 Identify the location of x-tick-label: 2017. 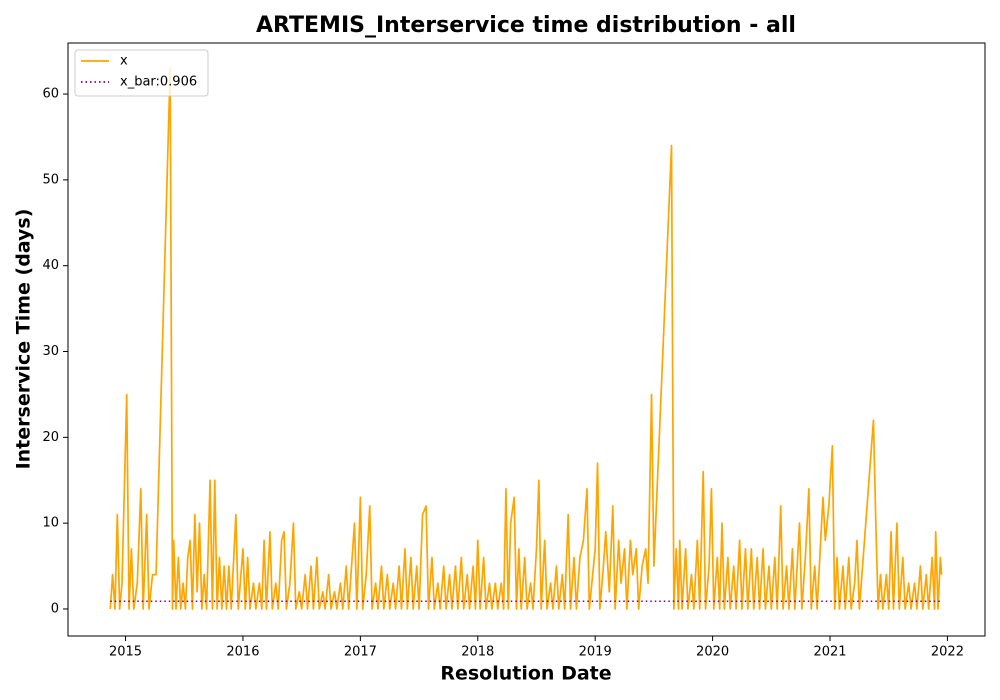
(360, 652).